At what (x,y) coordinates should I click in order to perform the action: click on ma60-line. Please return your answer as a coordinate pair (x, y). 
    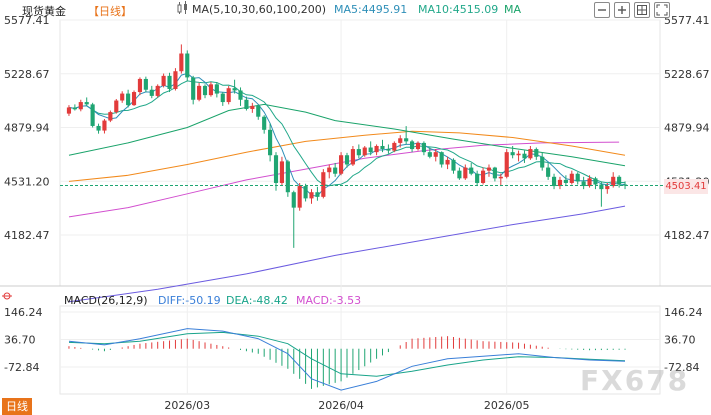
    Looking at the image, I should click on (347, 156).